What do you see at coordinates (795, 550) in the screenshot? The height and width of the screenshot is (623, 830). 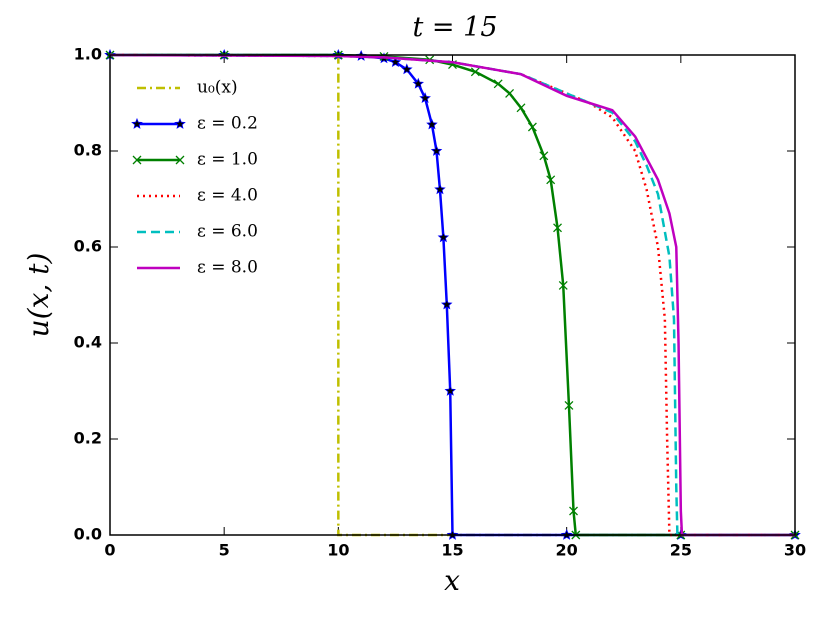 I see `x-tick-label: 30` at bounding box center [795, 550].